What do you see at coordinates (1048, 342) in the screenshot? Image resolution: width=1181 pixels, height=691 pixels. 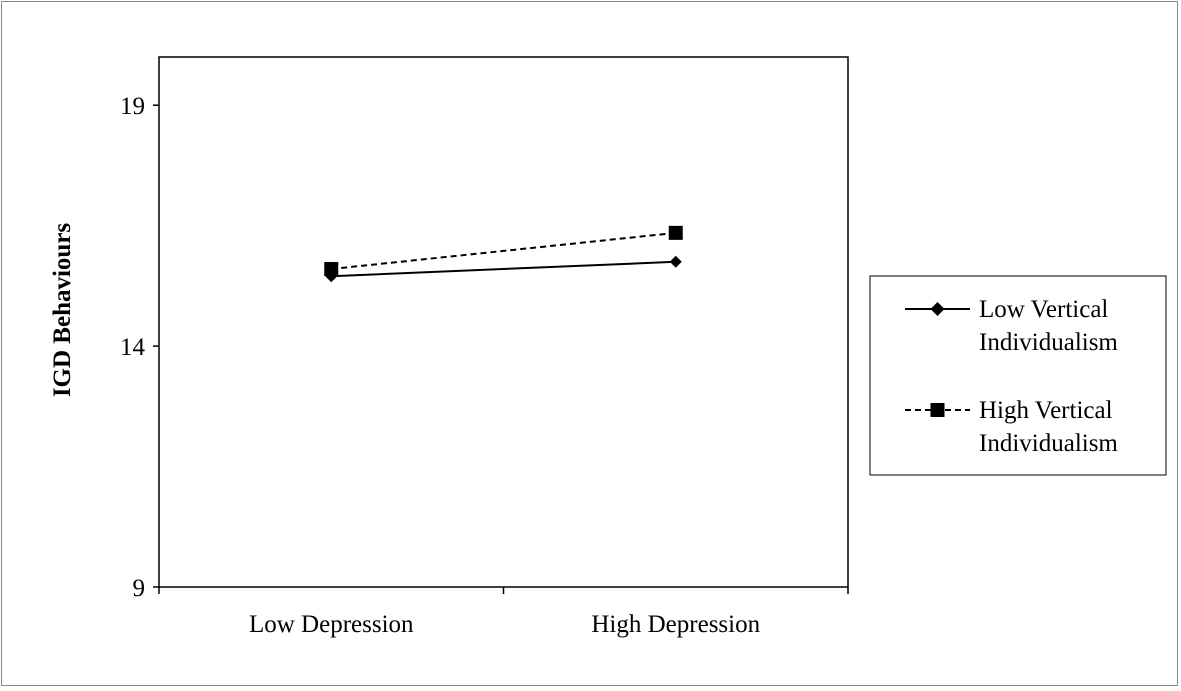 I see `legend-label-0-line-2: Individualism` at bounding box center [1048, 342].